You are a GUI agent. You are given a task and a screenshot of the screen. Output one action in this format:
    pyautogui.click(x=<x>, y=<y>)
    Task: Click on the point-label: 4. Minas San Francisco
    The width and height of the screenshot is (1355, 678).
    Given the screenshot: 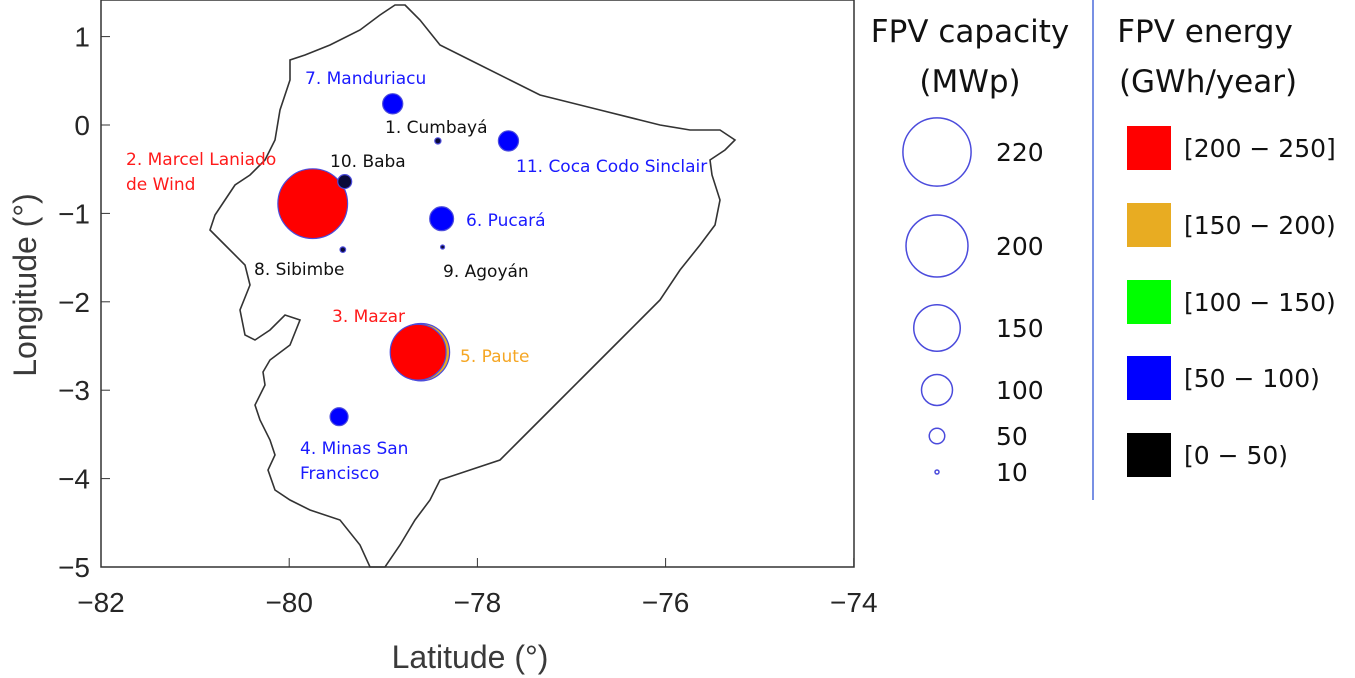 What is the action you would take?
    pyautogui.click(x=354, y=461)
    